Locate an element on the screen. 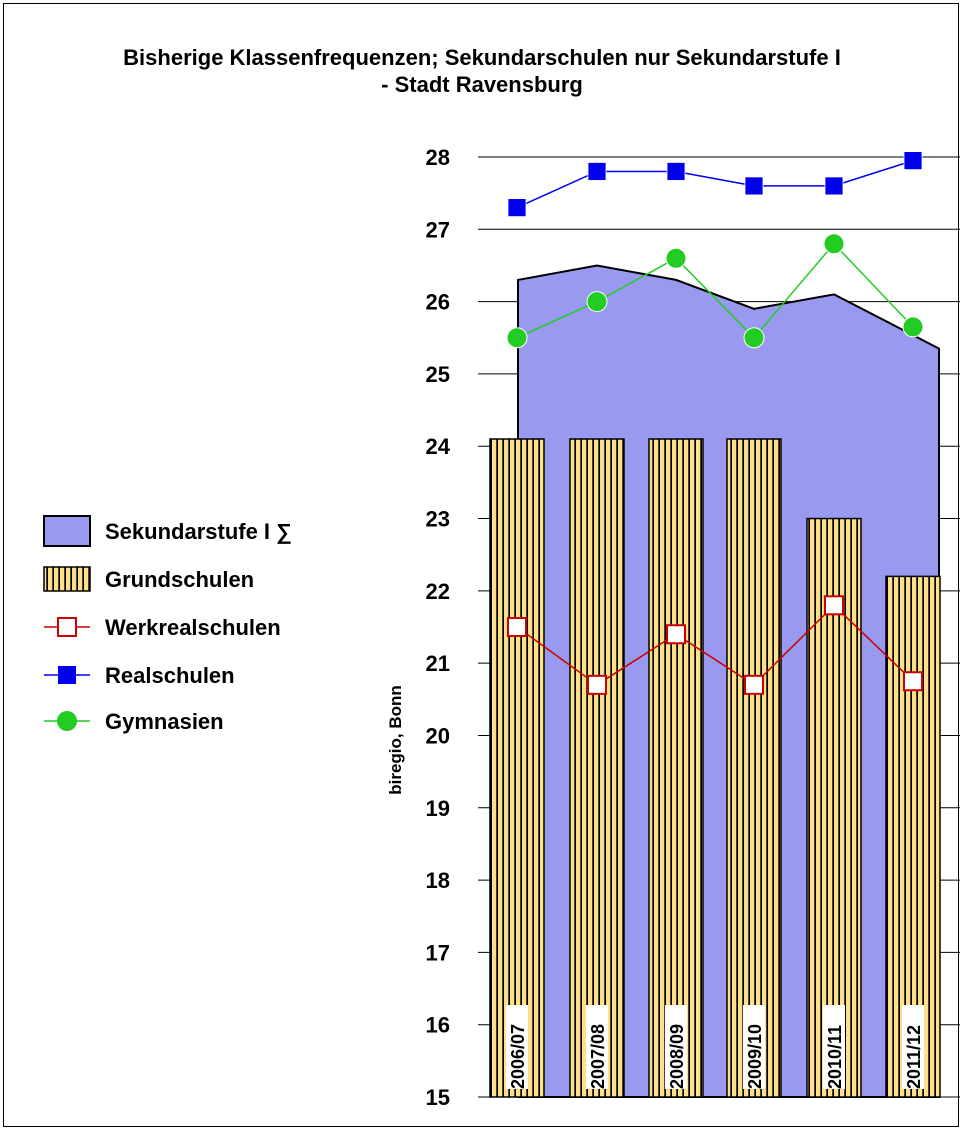  legend-label-gymnasien: Gymnasien is located at coordinates (164, 721).